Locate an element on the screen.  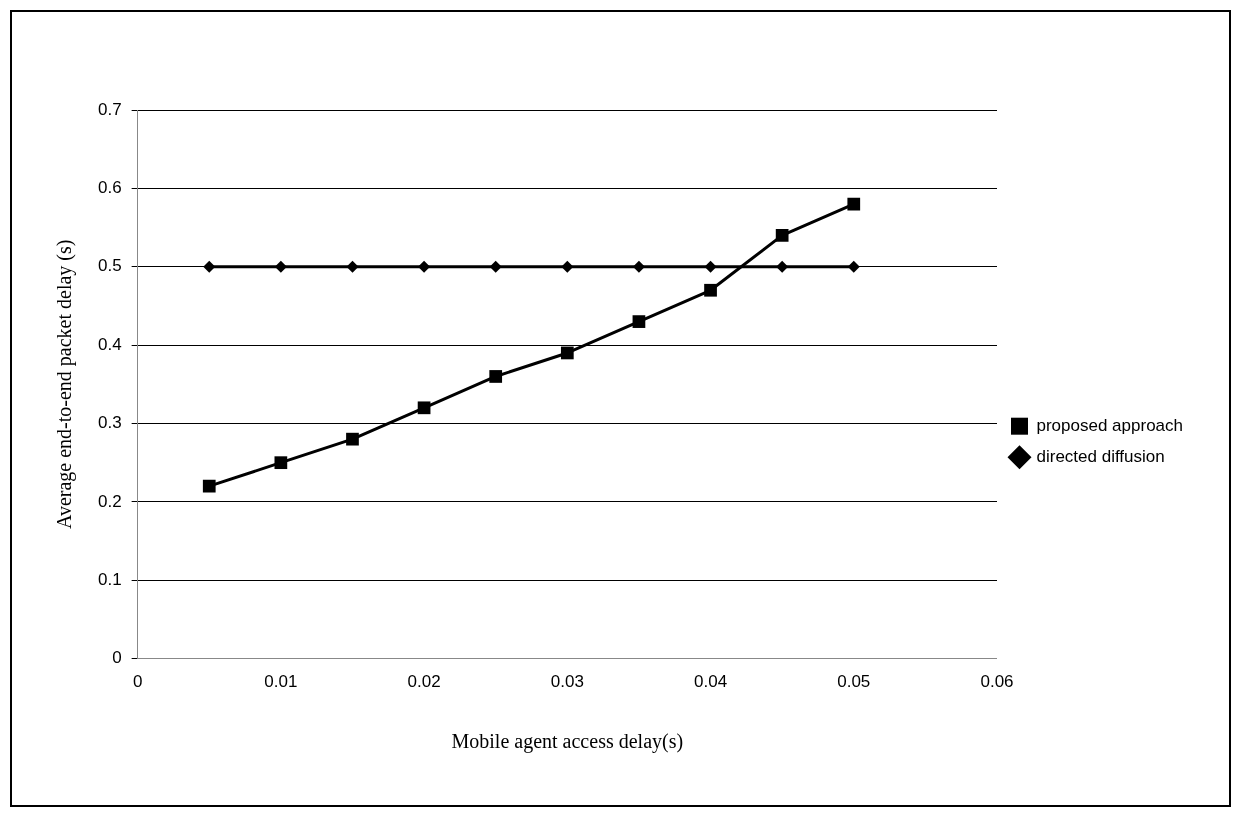
y-tick-label: 0.2 is located at coordinates (109, 501).